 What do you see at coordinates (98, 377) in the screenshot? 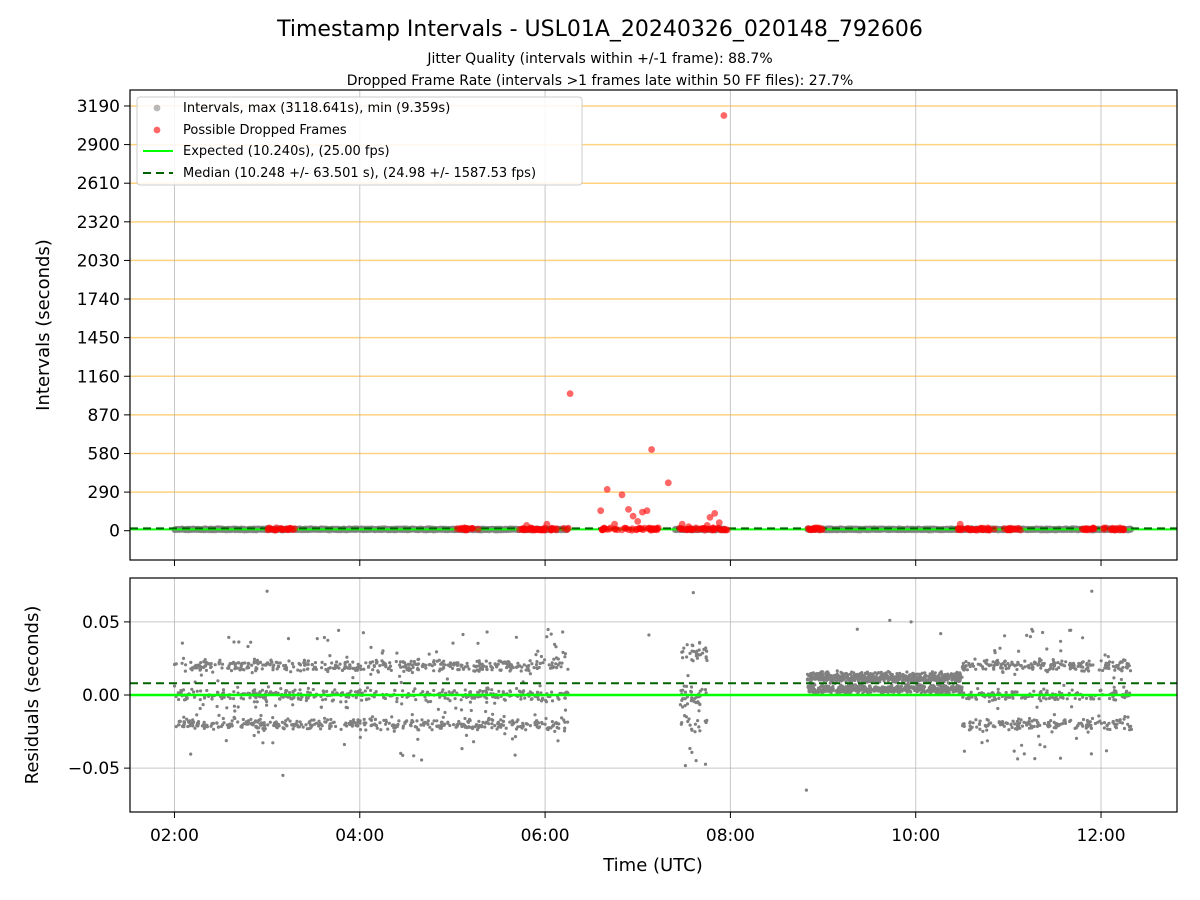
I see `y-tick-label: 1160` at bounding box center [98, 377].